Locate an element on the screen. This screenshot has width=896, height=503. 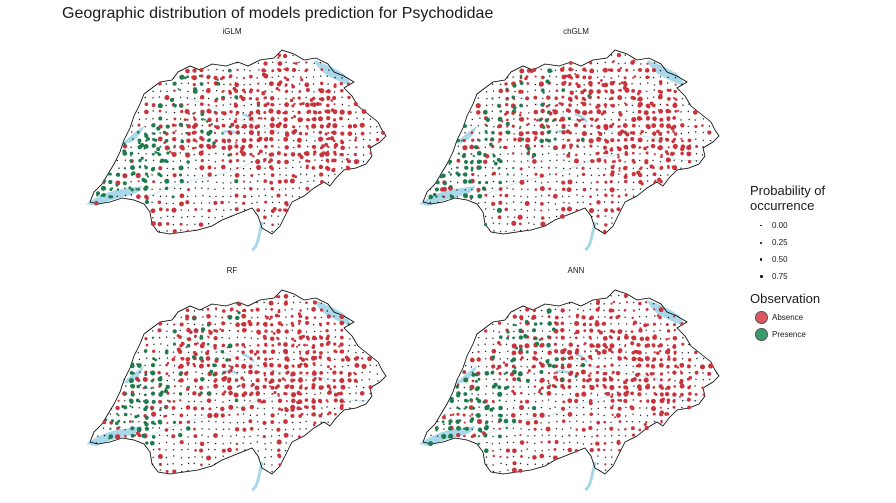
river-inn is located at coordinates (343, 386).